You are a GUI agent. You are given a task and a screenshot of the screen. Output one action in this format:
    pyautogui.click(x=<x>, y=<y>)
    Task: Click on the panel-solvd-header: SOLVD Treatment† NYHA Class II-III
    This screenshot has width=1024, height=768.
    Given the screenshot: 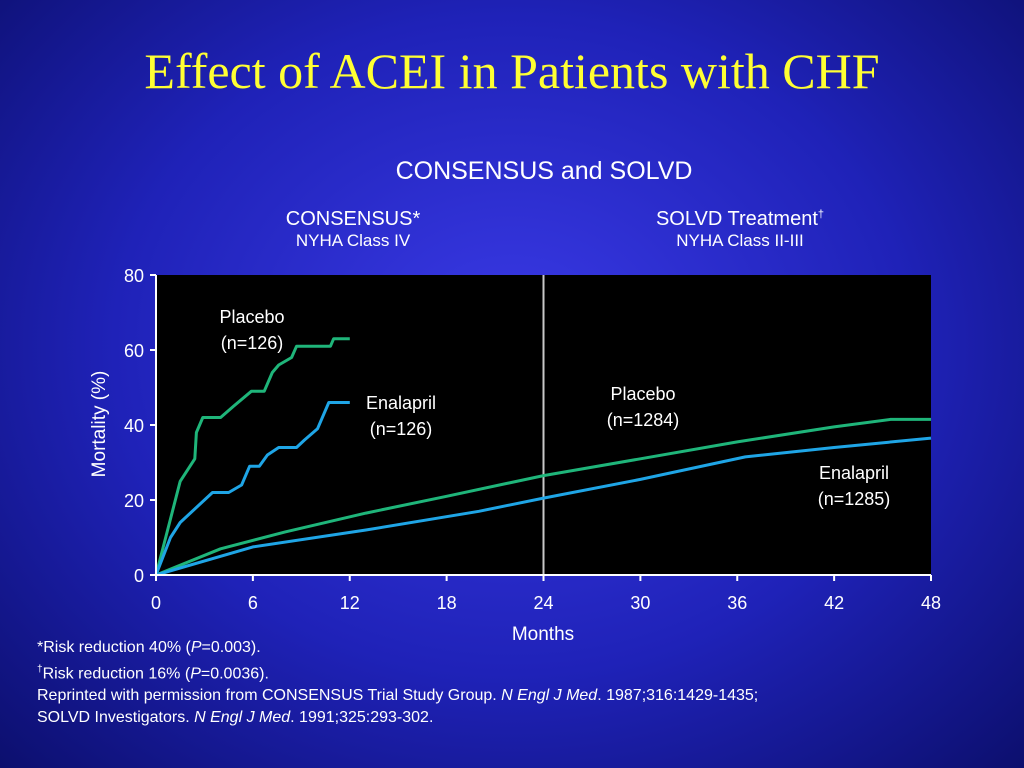 What is the action you would take?
    pyautogui.click(x=740, y=229)
    